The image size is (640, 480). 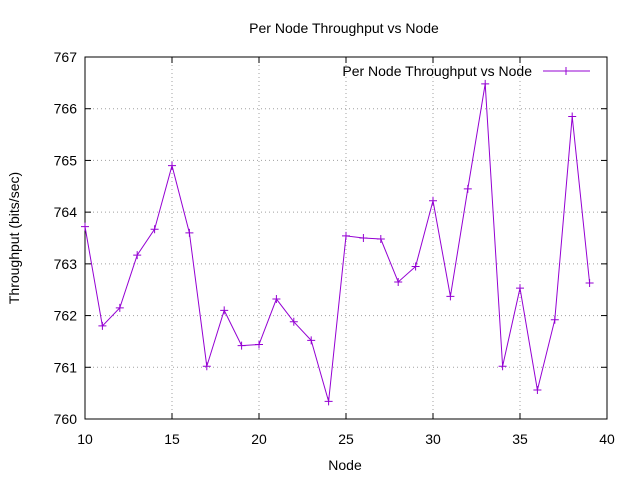 What do you see at coordinates (66, 264) in the screenshot?
I see `y-tick-label: 763` at bounding box center [66, 264].